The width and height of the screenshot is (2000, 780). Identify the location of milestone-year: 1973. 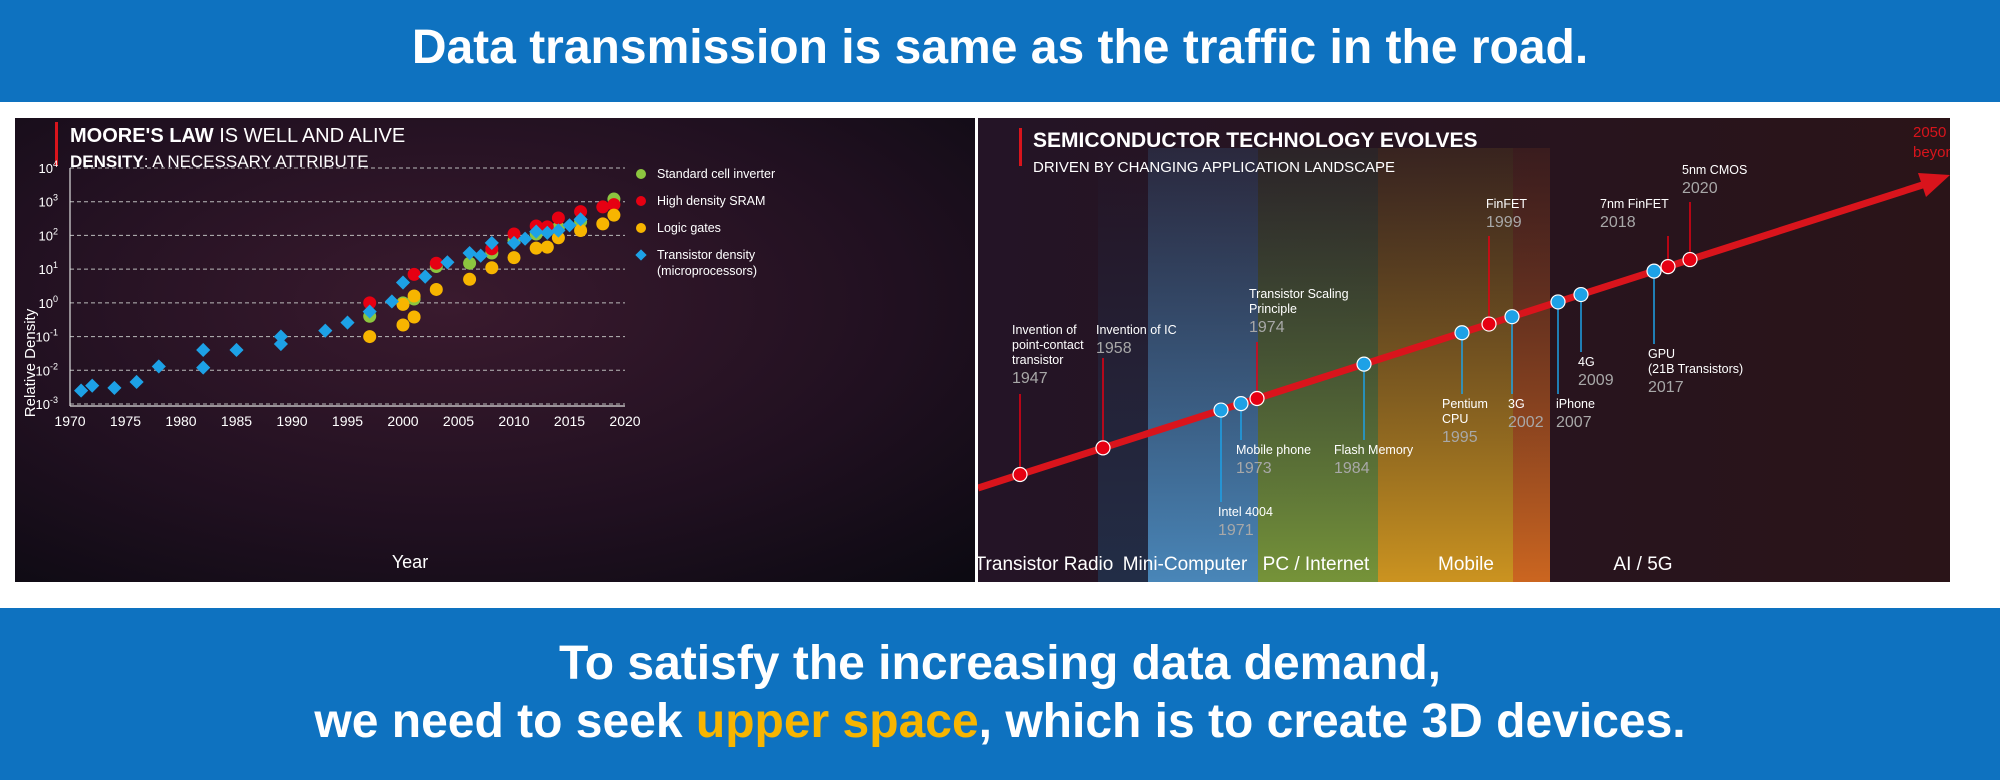
(1254, 468).